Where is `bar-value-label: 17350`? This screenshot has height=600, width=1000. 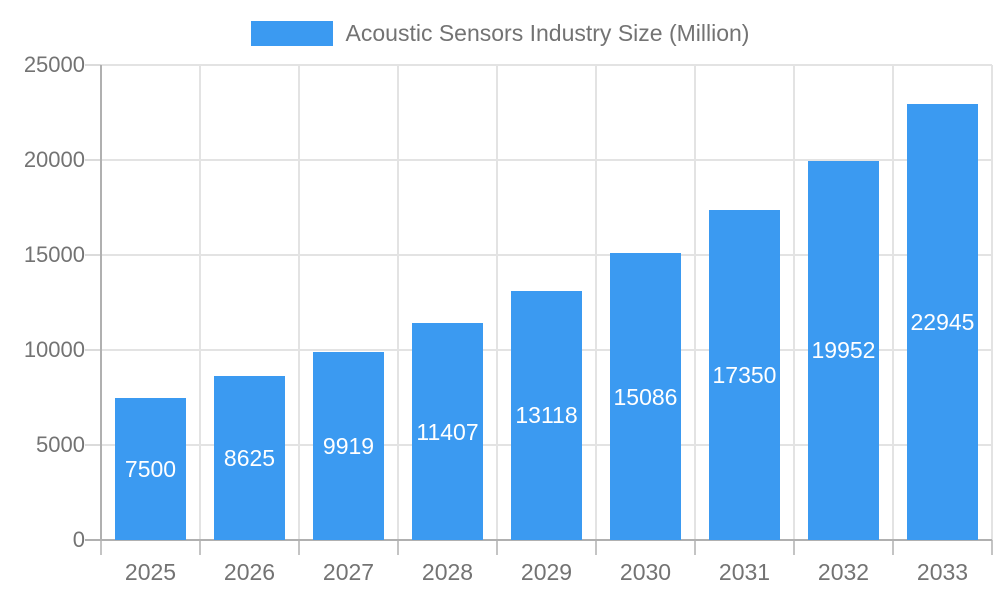 bar-value-label: 17350 is located at coordinates (744, 375).